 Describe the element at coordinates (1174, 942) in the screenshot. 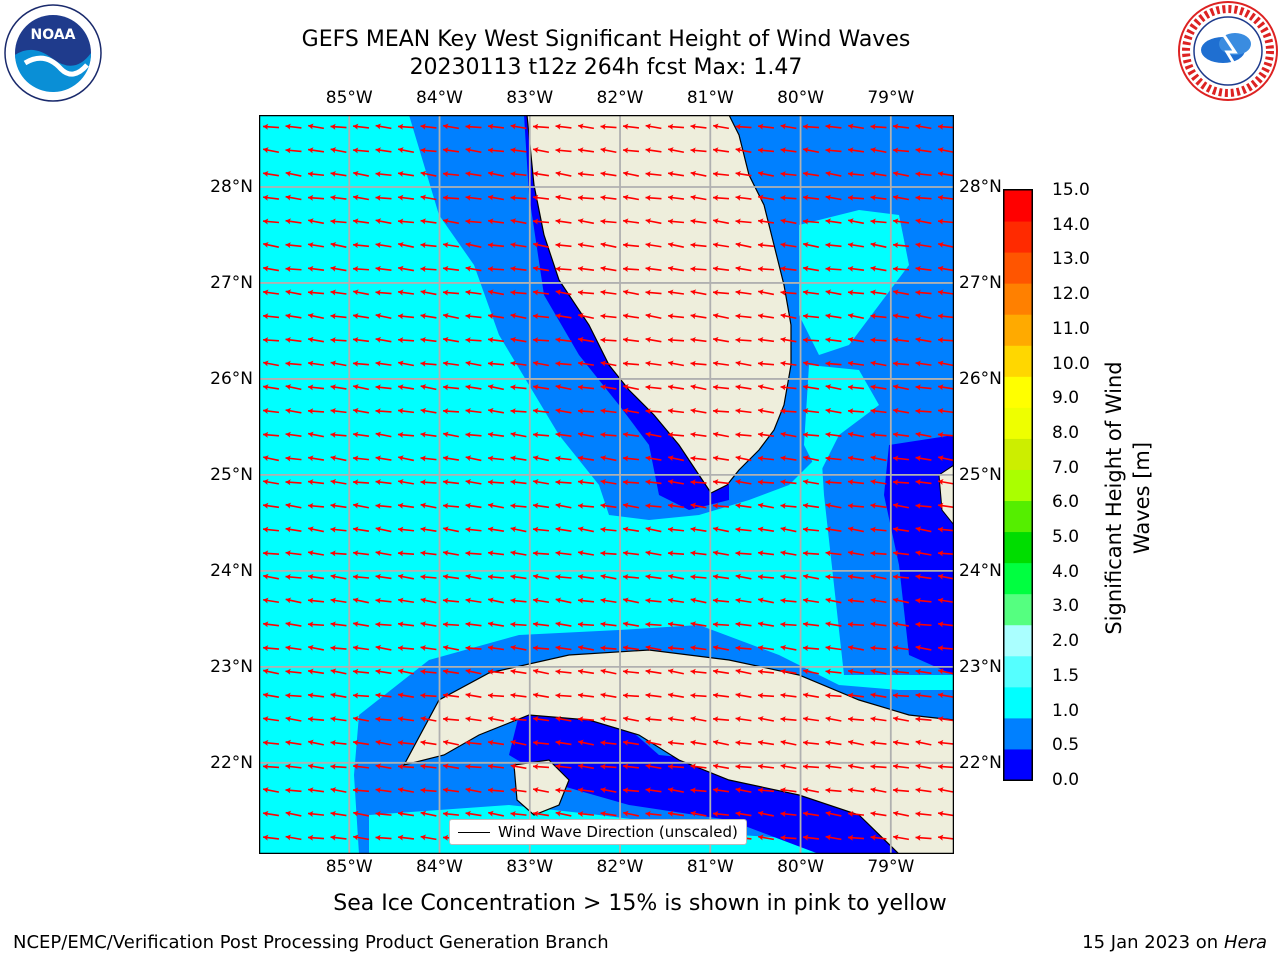

I see `footer-right: 15 Jan 2023 on Hera` at that location.